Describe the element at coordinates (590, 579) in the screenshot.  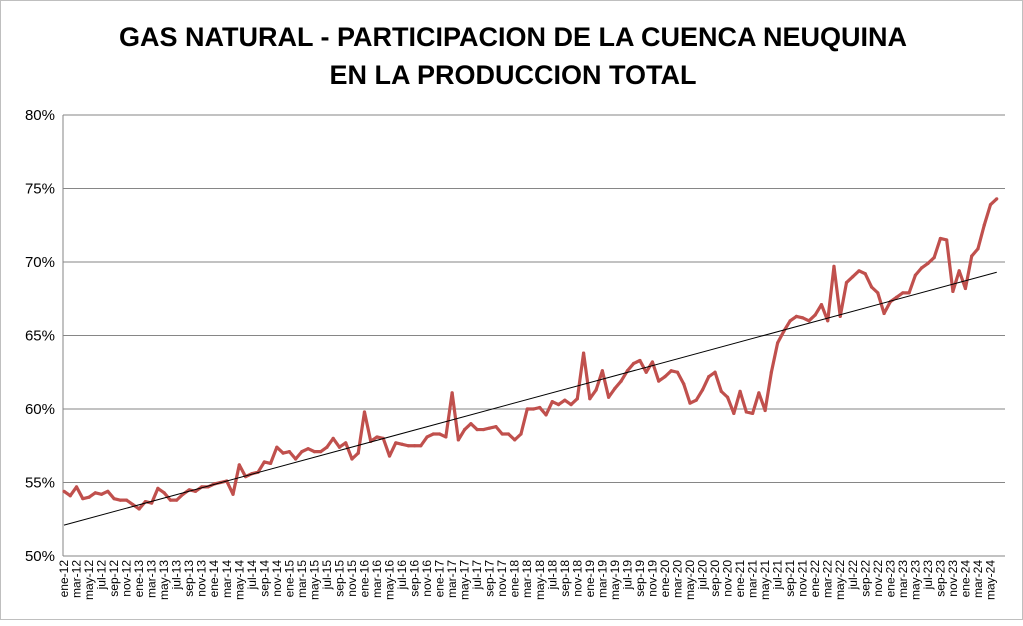
I see `x-tick-label: ene-19` at that location.